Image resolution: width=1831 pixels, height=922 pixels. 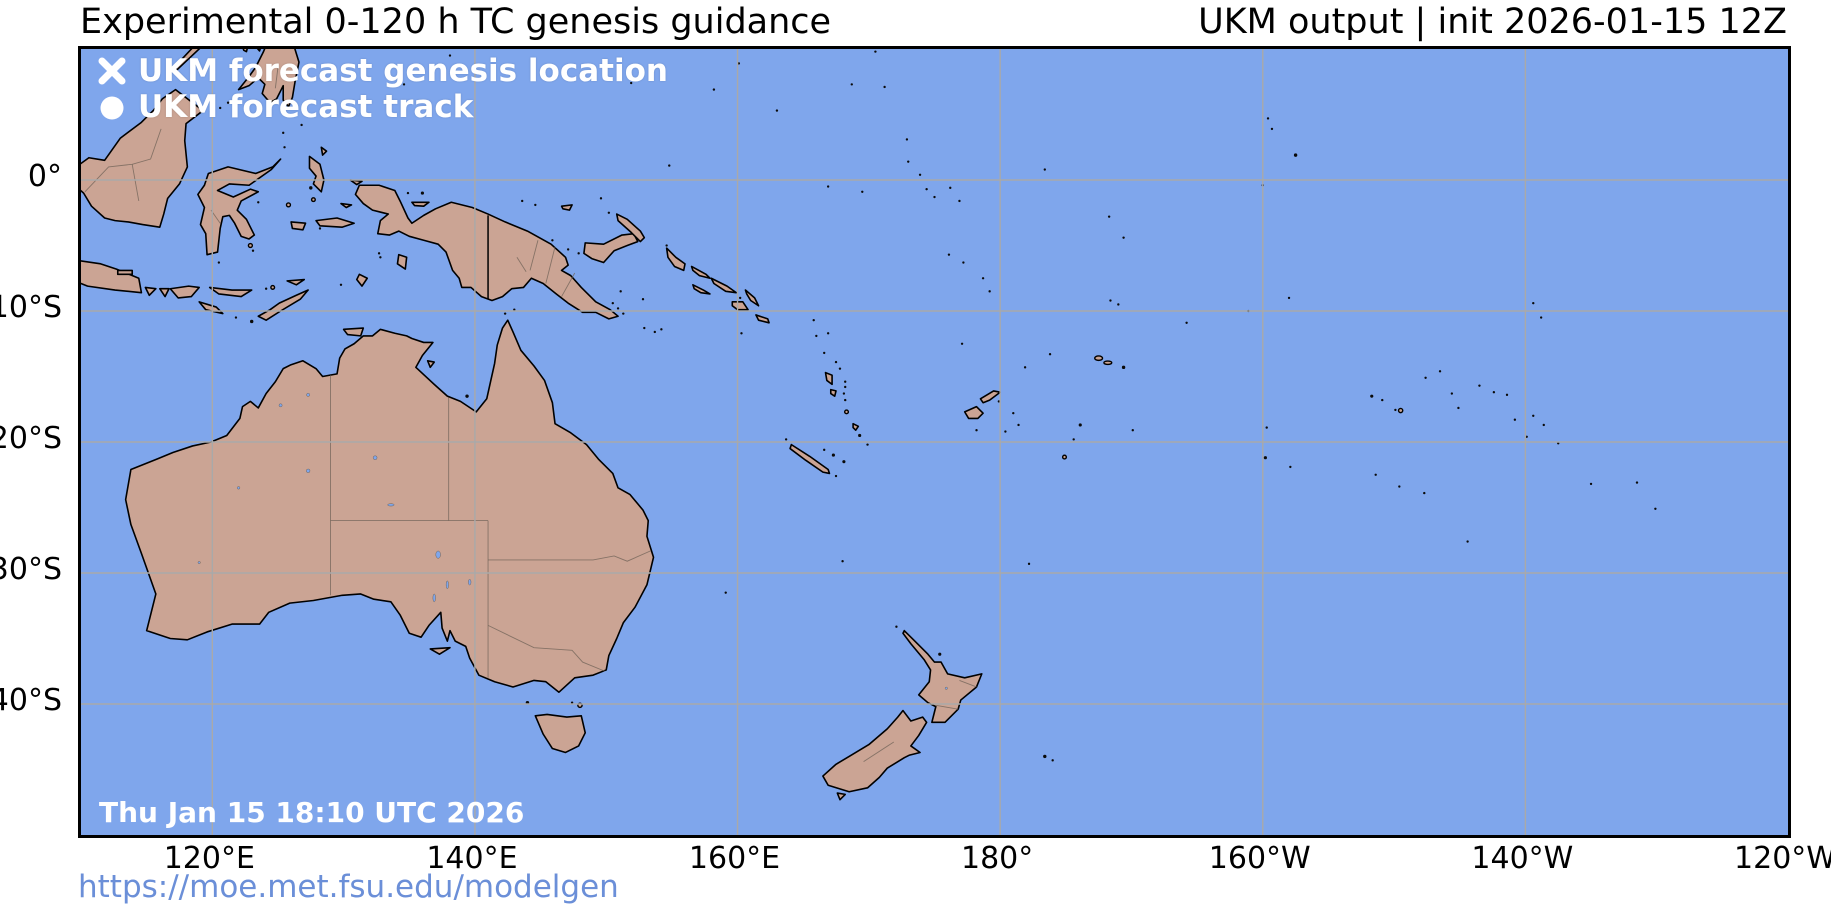 What do you see at coordinates (348, 887) in the screenshot?
I see `source-url-link: https://moe.met.fsu.edu/modelgen` at bounding box center [348, 887].